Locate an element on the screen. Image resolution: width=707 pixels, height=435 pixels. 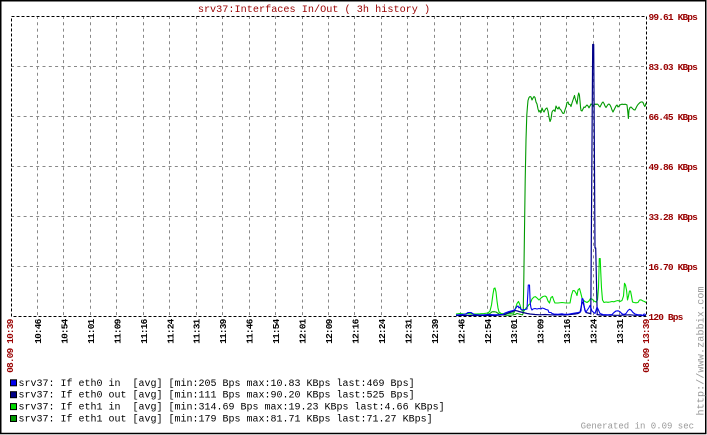
svg-text: 13:09 is located at coordinates (541, 330).